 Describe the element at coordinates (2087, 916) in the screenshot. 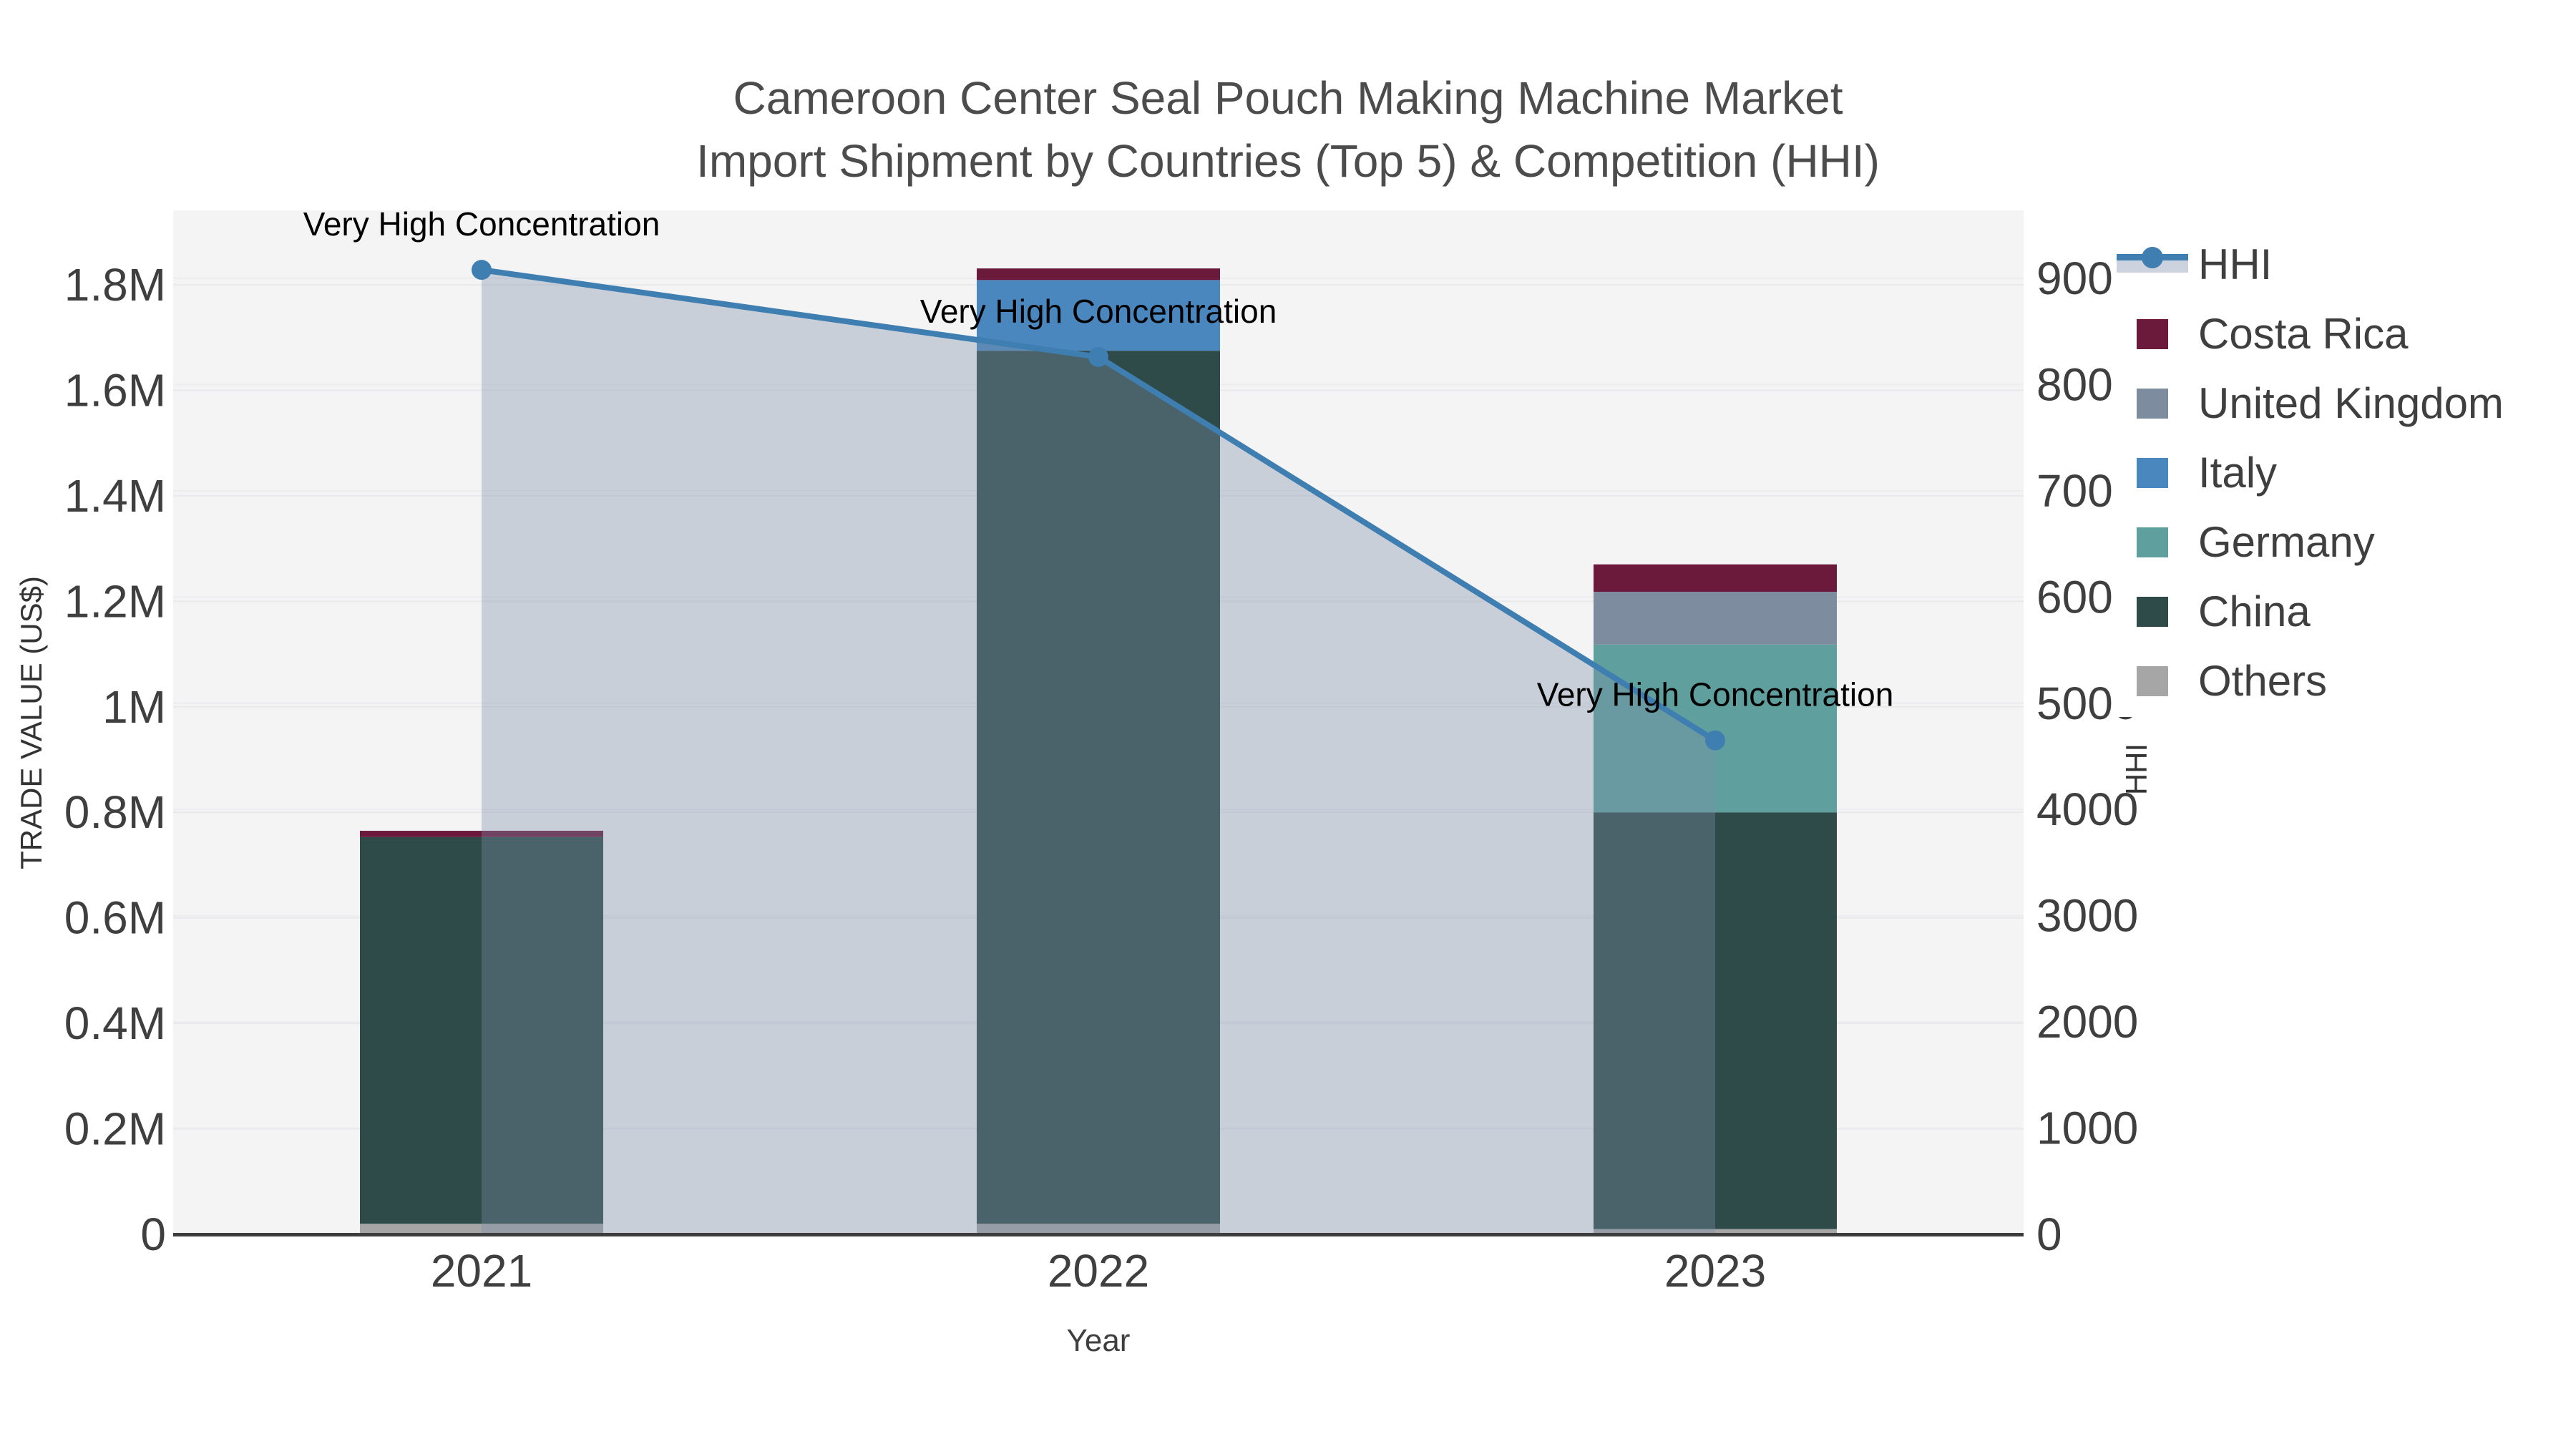

I see `right-axis-tick: 3000` at that location.